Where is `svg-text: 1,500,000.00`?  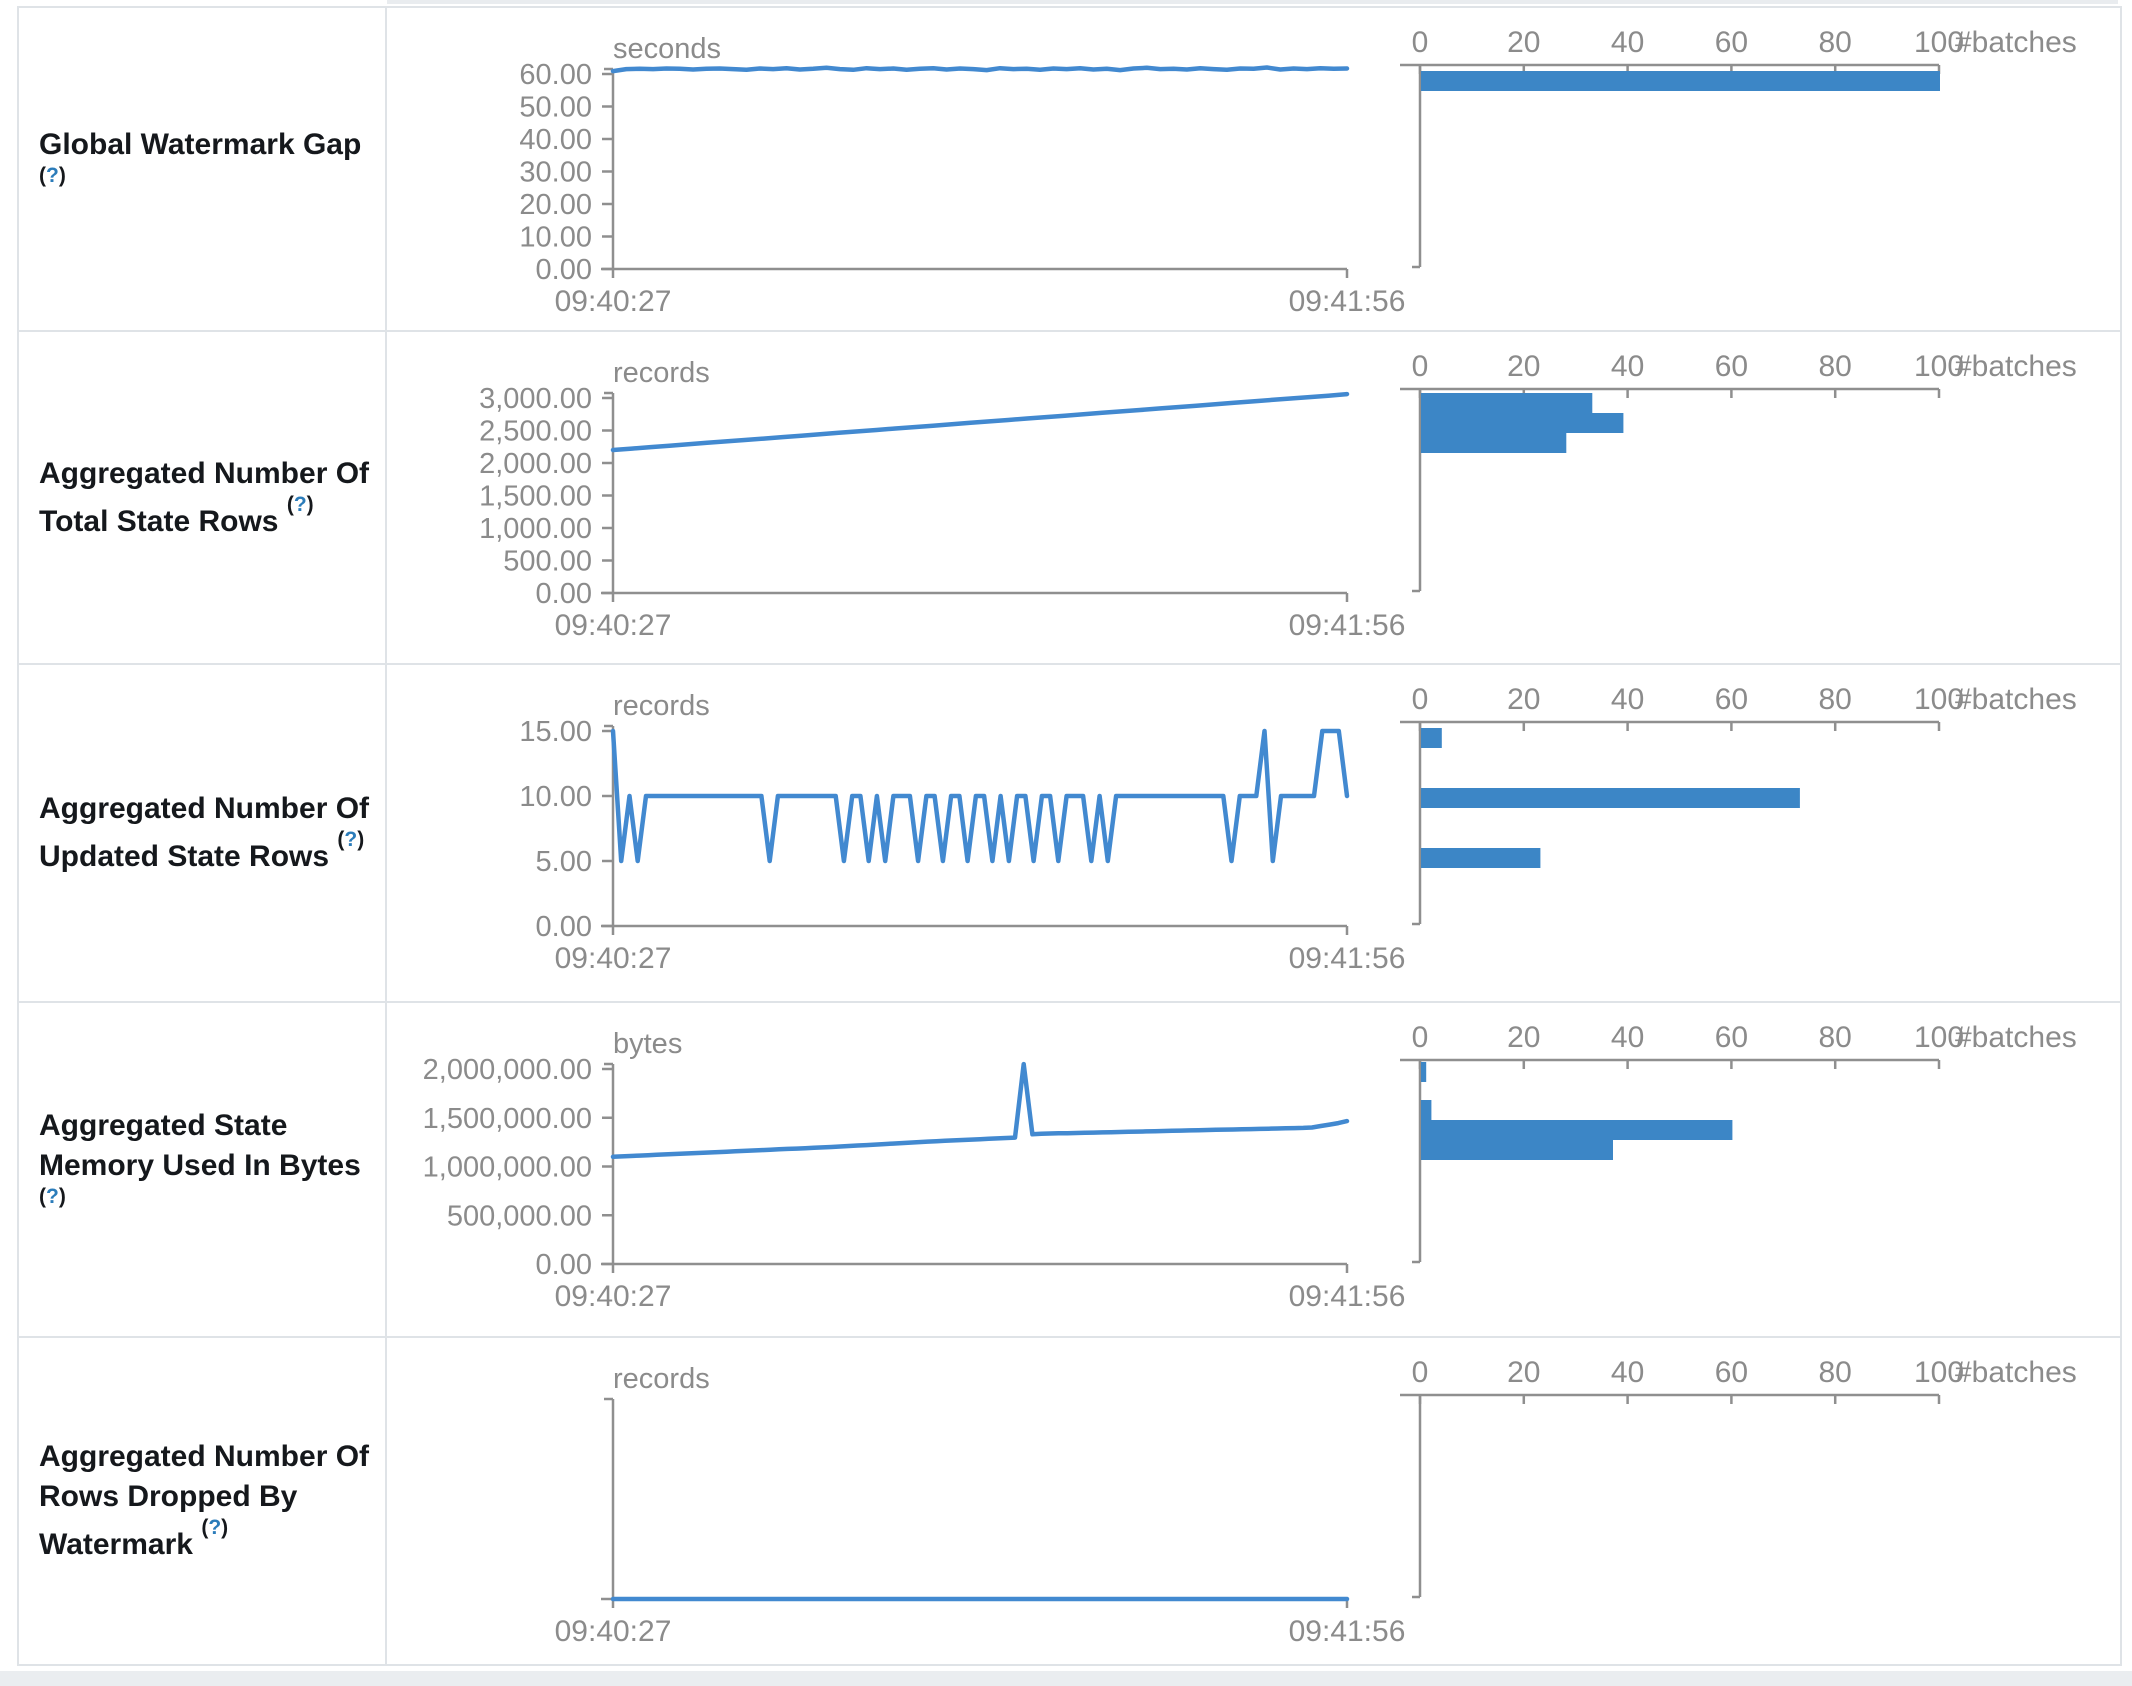 svg-text: 1,500,000.00 is located at coordinates (507, 1119).